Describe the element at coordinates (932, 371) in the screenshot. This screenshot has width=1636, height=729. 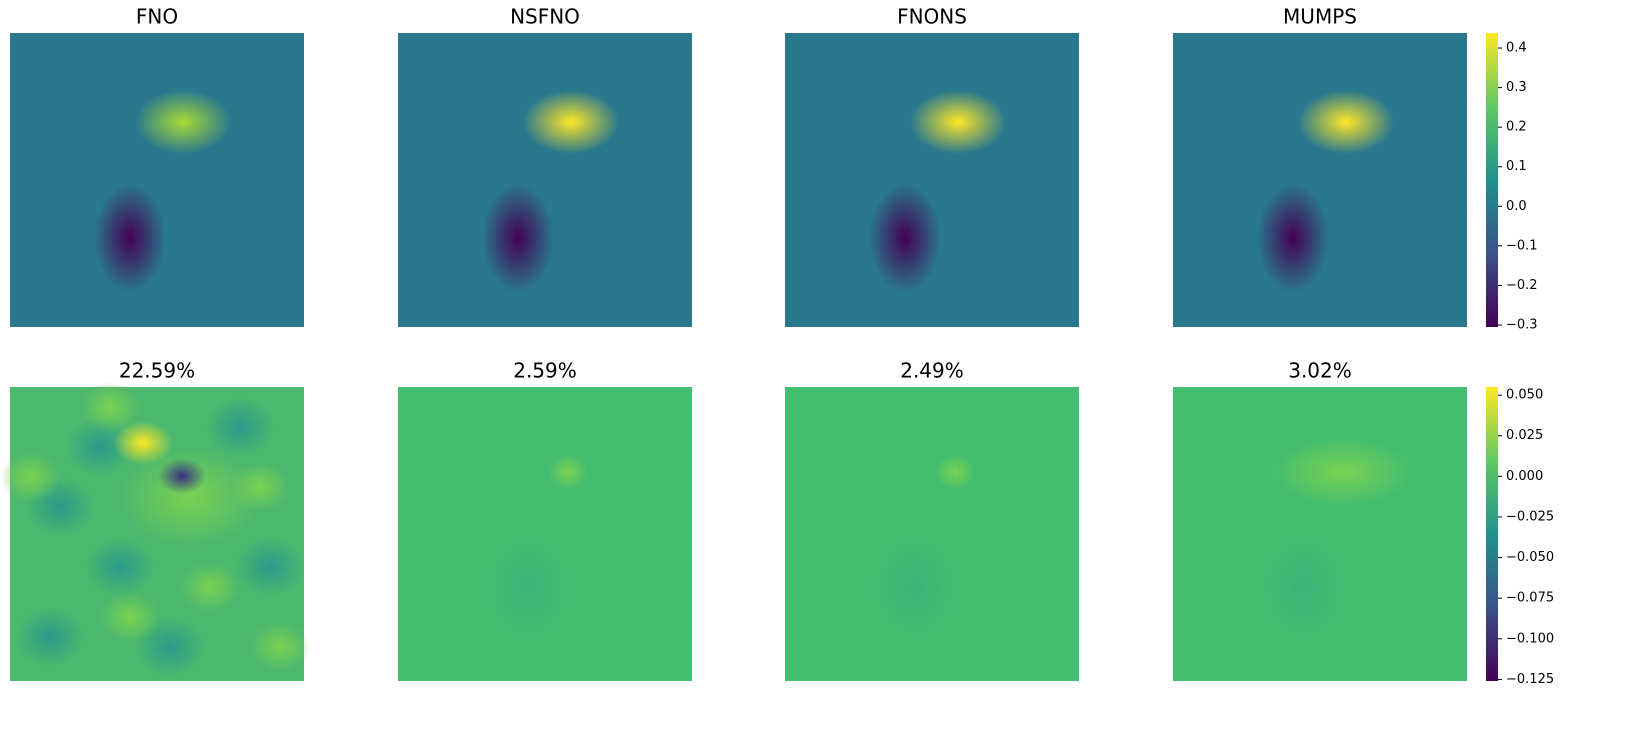
I see `panel-title: 2.49%` at that location.